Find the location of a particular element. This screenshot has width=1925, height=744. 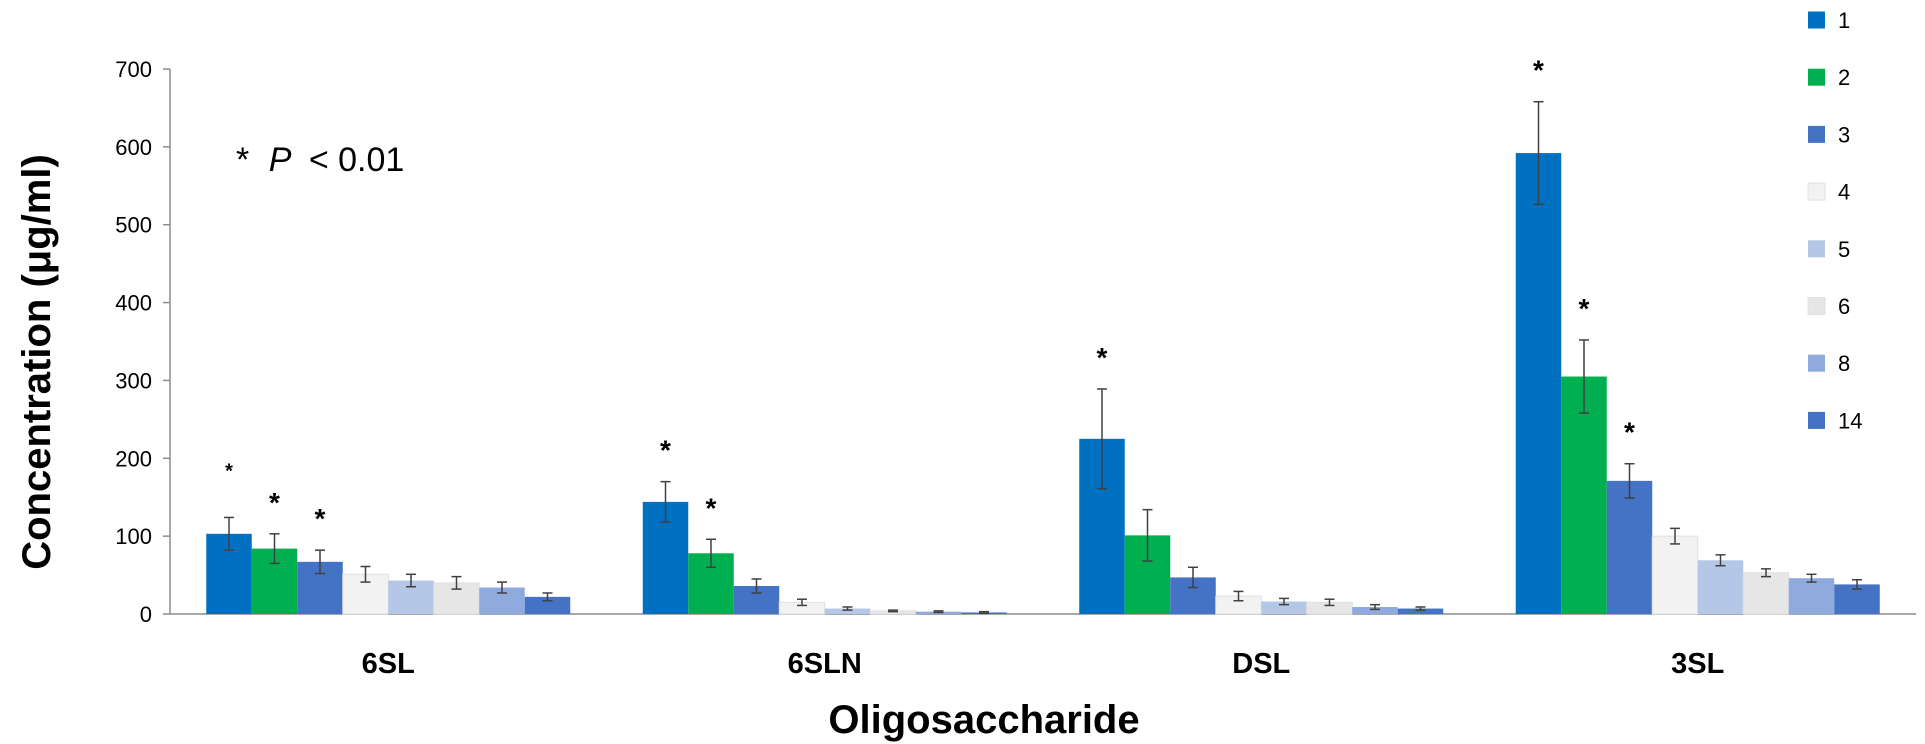

category-label: DSL is located at coordinates (1261, 664).